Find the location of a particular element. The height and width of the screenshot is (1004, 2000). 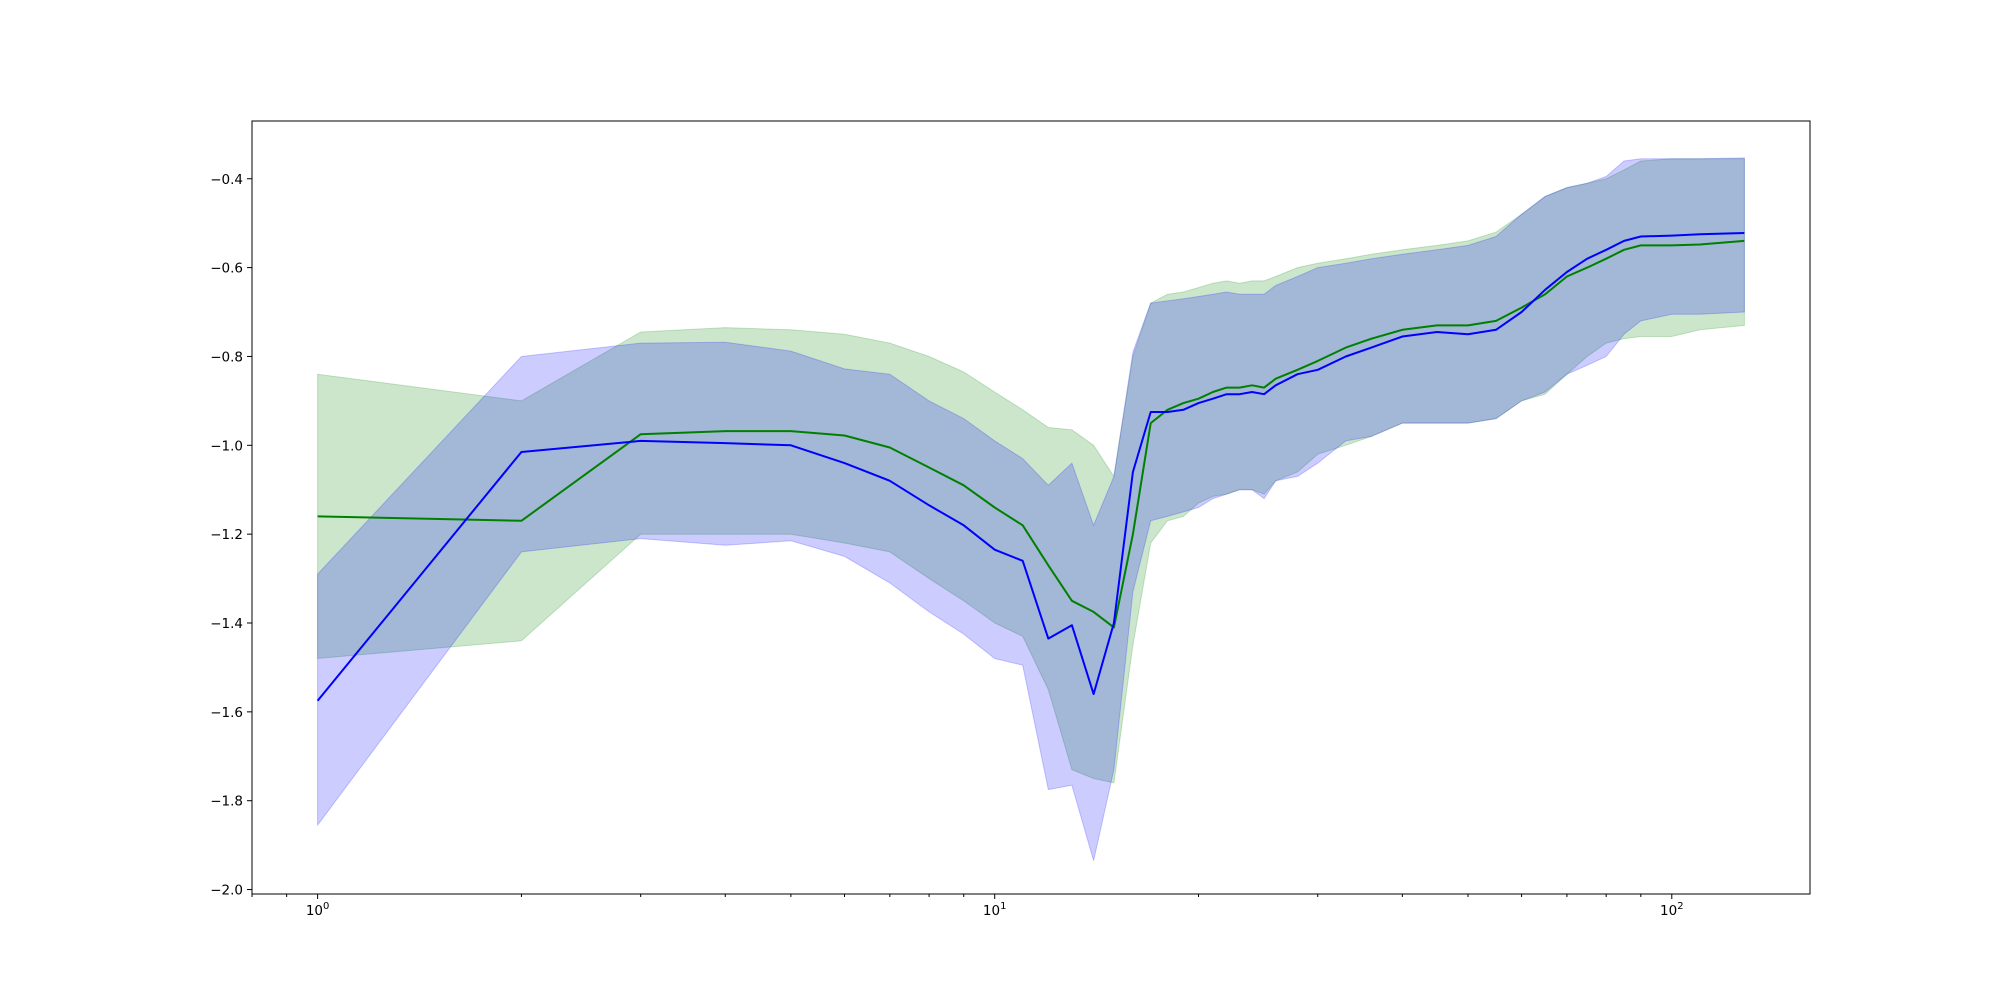

y-tick-label: −0.6 is located at coordinates (226, 269).